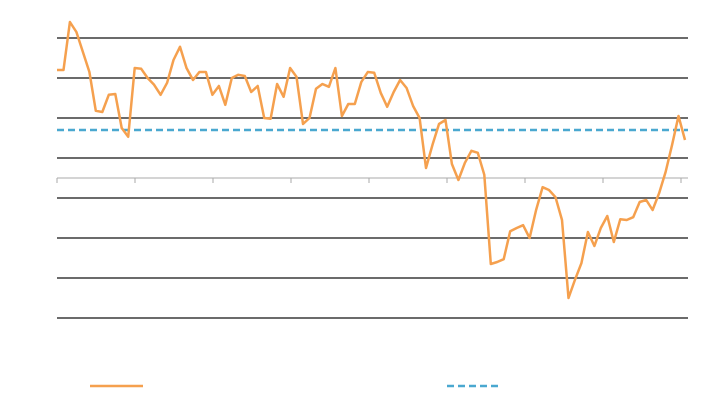  What do you see at coordinates (372, 180) in the screenshot?
I see `x-axis` at bounding box center [372, 180].